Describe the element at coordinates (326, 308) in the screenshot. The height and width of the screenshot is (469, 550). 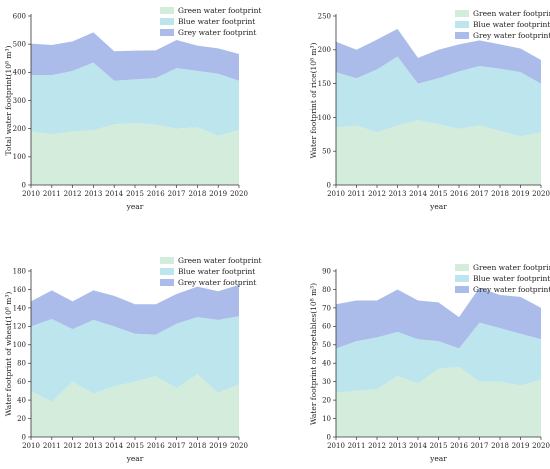
I see `y-tick-label: 70` at that location.